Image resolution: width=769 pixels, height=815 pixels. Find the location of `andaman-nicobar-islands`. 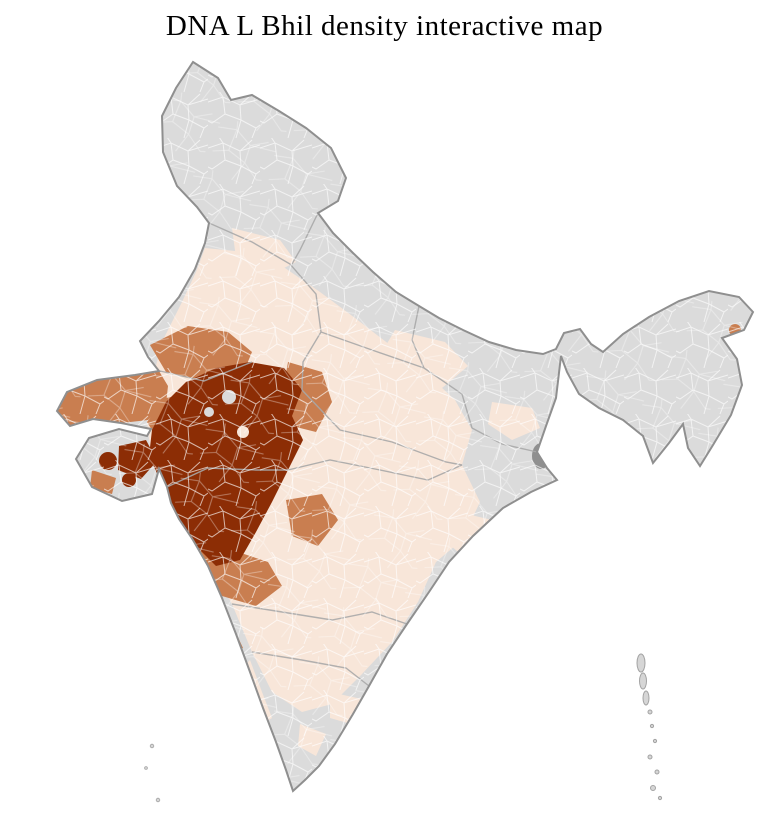

andaman-nicobar-islands is located at coordinates (649, 727).